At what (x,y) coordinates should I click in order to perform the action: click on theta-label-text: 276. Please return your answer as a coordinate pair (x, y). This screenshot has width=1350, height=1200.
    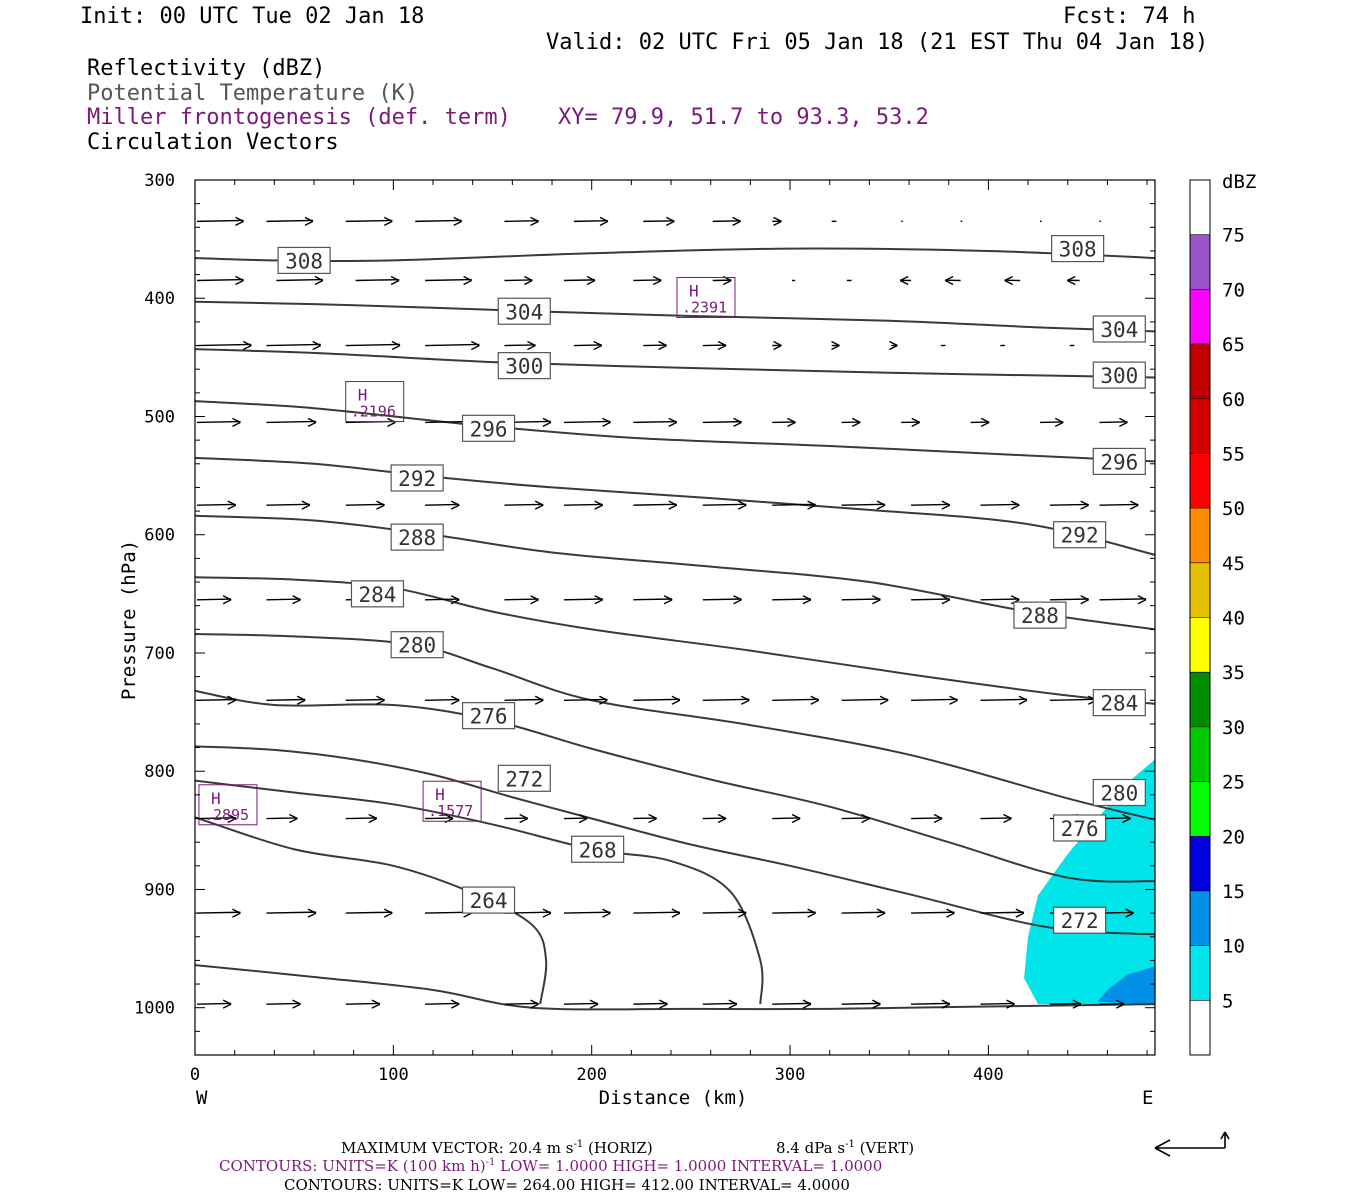
    Looking at the image, I should click on (1080, 829).